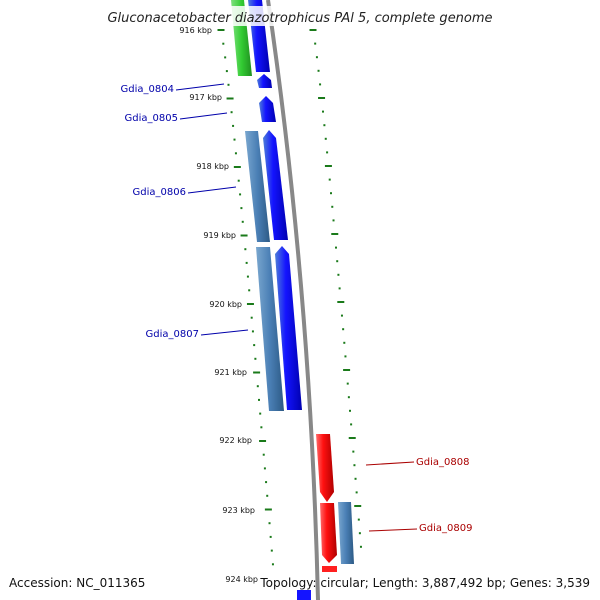 Image resolution: width=600 pixels, height=600 pixels. I want to click on tick-label-924: 924 kbp, so click(241, 579).